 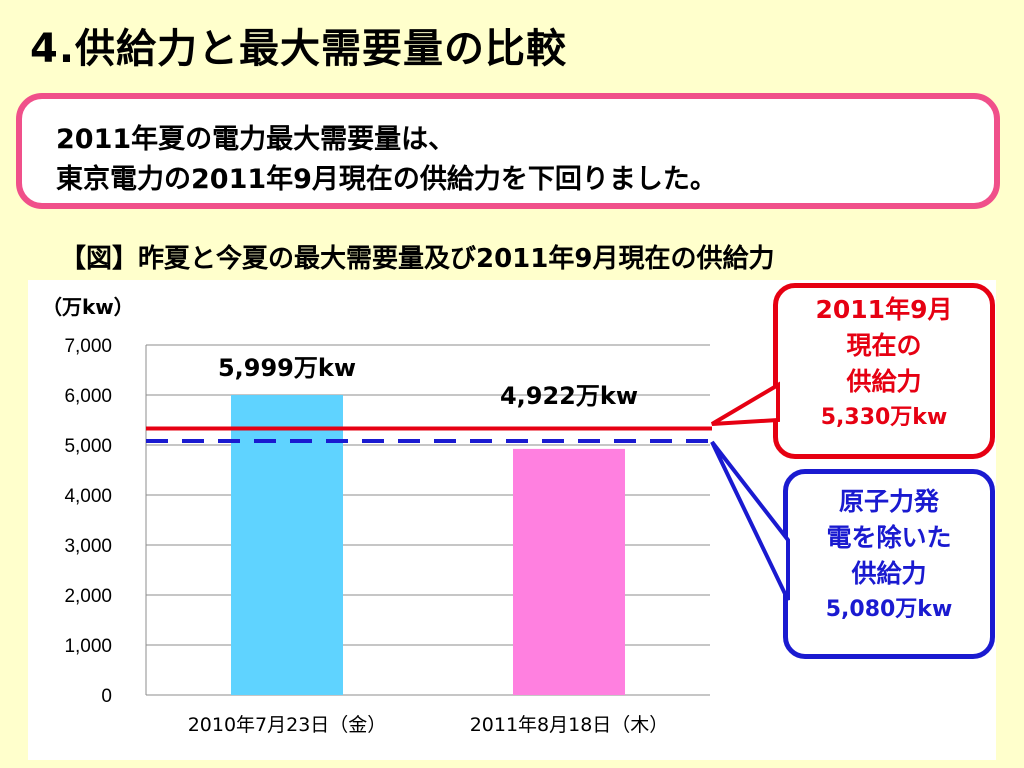 I want to click on figure-caption: 【図】昨夏と今夏の最大需要量及び2011年9月現在の供給力, so click(x=417, y=259).